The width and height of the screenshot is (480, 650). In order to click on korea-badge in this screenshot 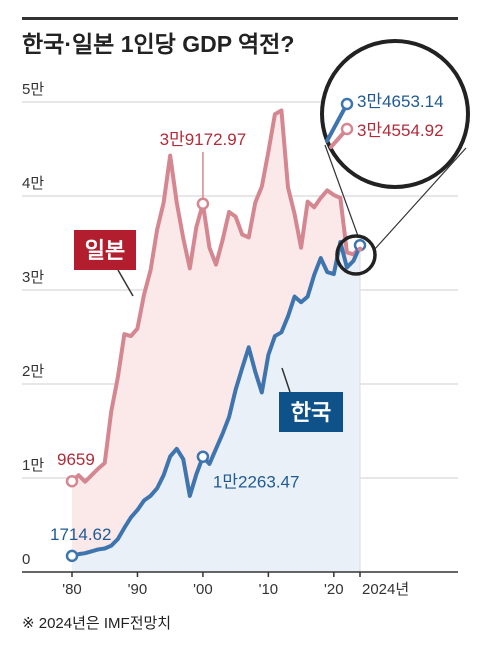, I will do `click(311, 412)`.